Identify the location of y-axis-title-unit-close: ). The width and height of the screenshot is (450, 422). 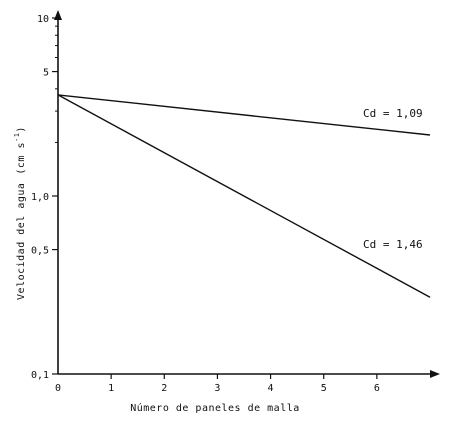
(21, 129).